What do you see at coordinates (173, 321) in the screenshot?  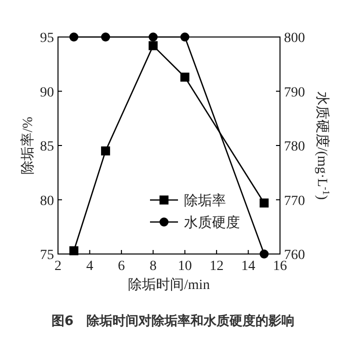 I see `text: 图6 除垢时间对除垢率和水质硬度的影响` at bounding box center [173, 321].